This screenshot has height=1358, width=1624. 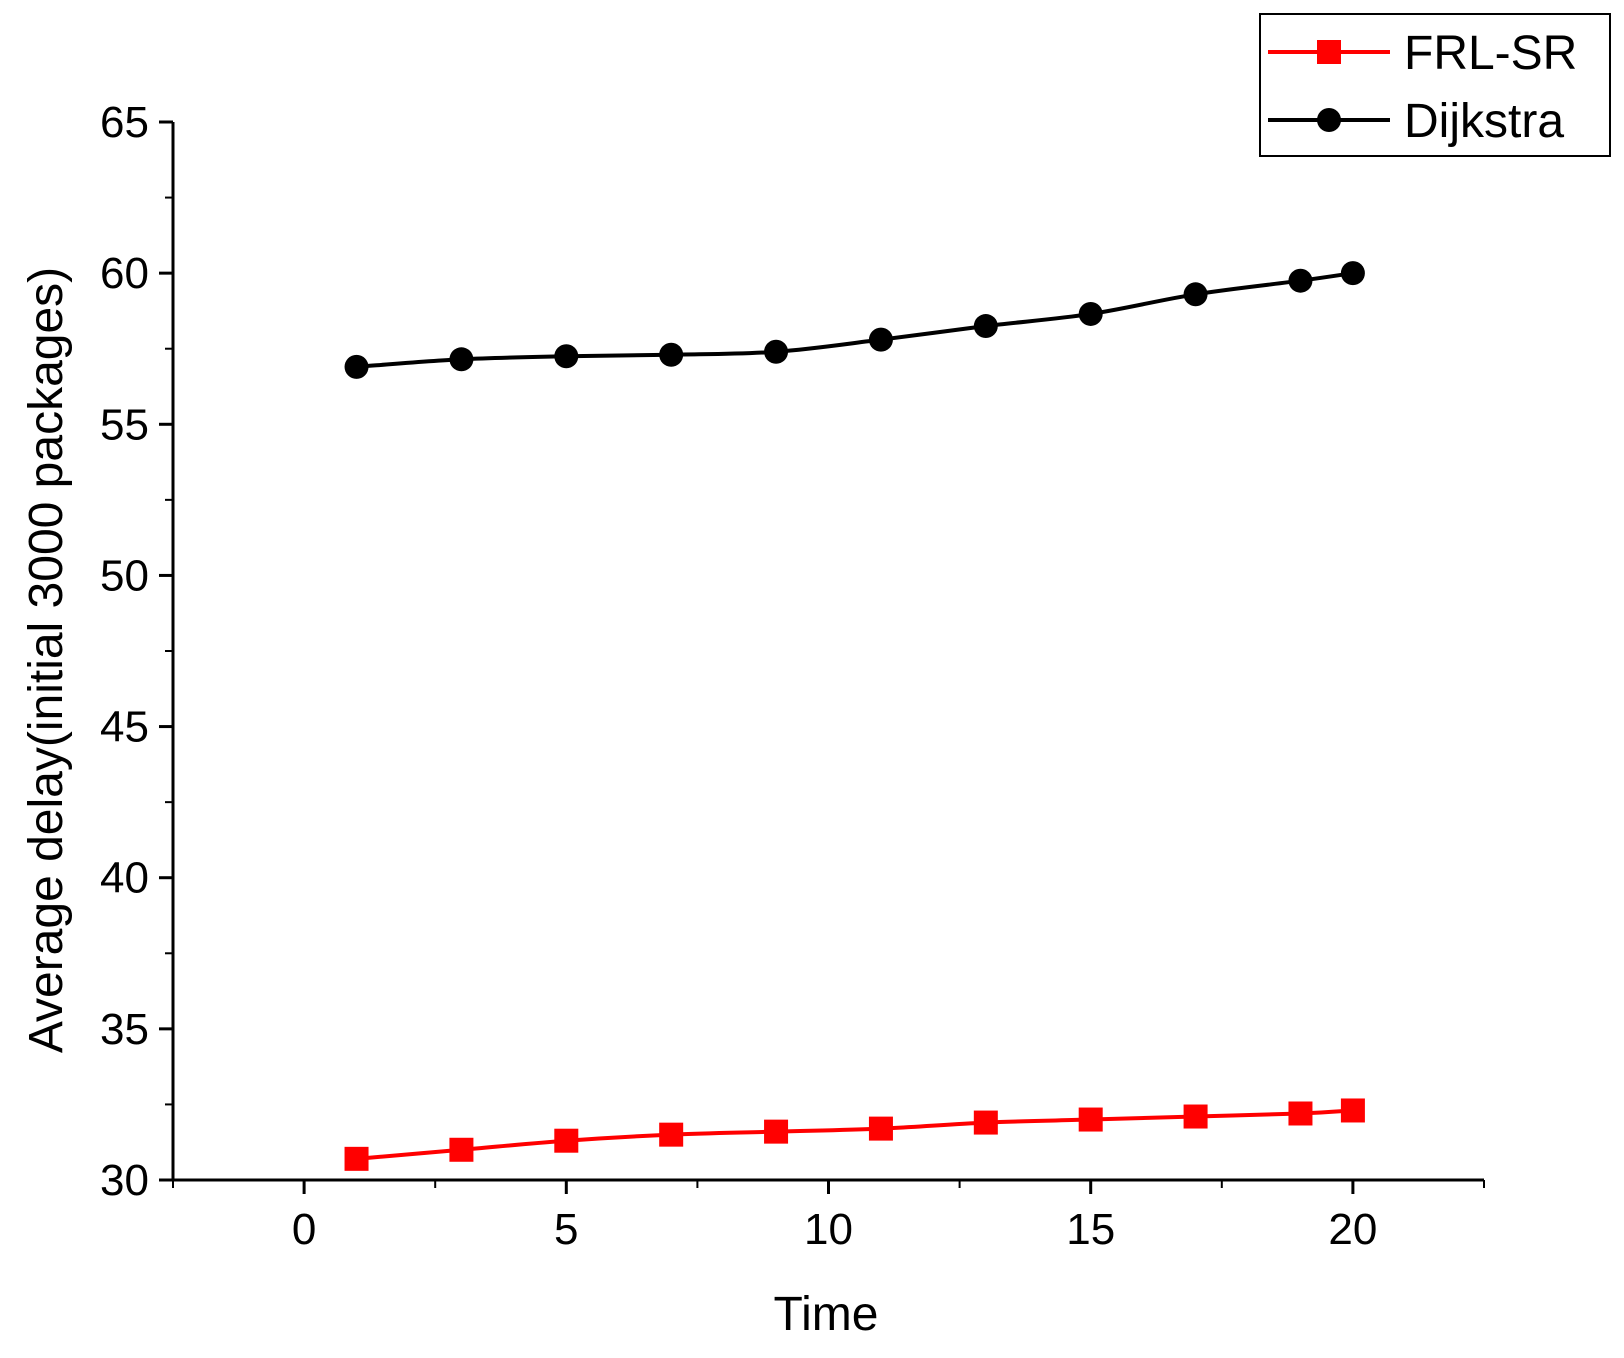 I want to click on y-tick-label: 50, so click(x=124, y=575).